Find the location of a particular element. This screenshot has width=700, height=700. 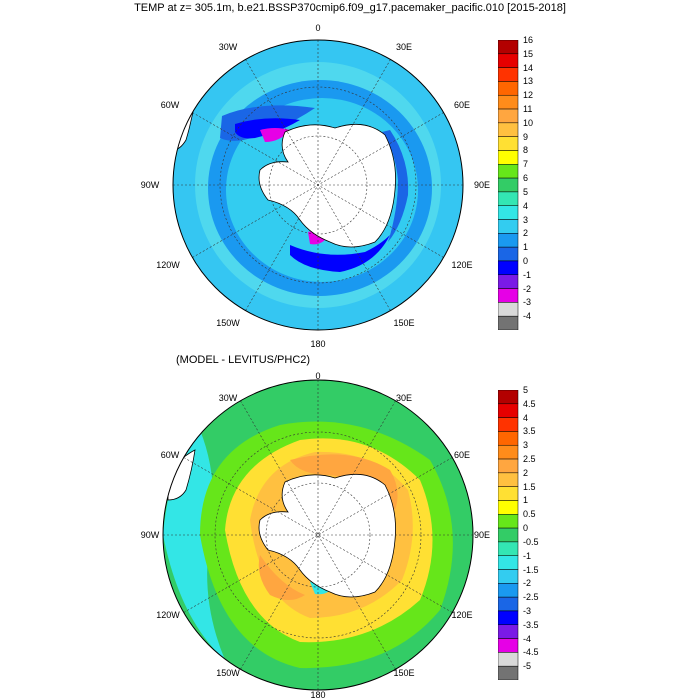

colorbar-tick-label: 10 is located at coordinates (528, 122).